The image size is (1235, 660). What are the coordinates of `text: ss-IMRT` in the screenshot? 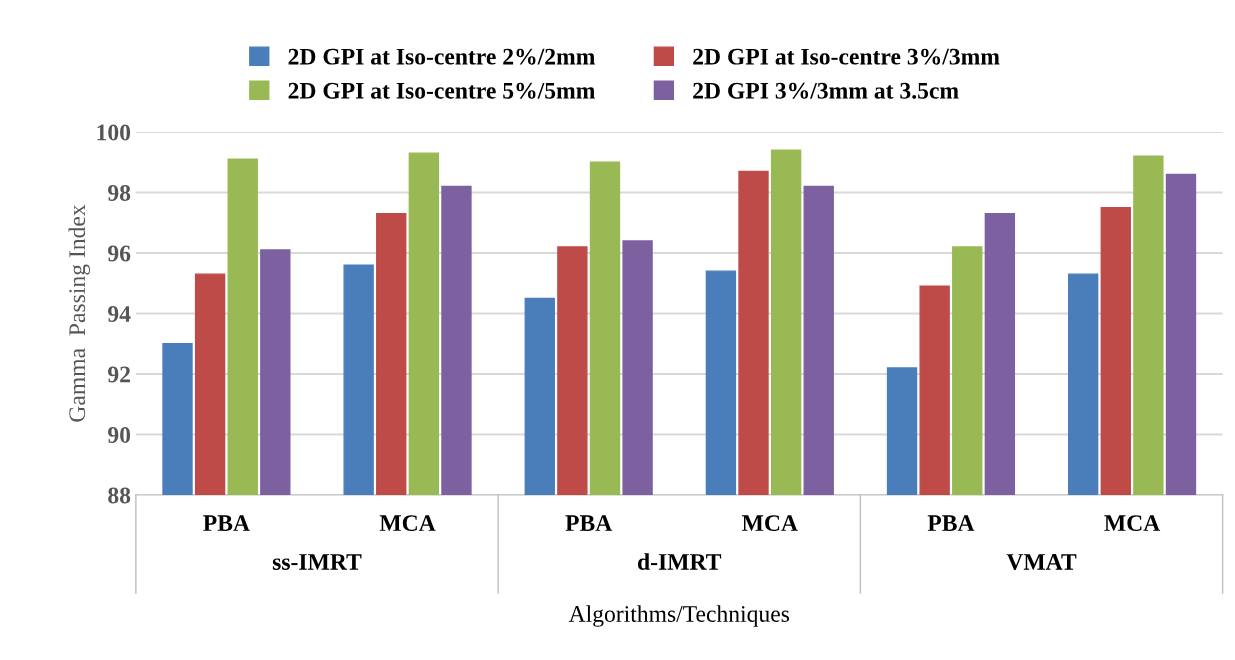 It's located at (317, 562).